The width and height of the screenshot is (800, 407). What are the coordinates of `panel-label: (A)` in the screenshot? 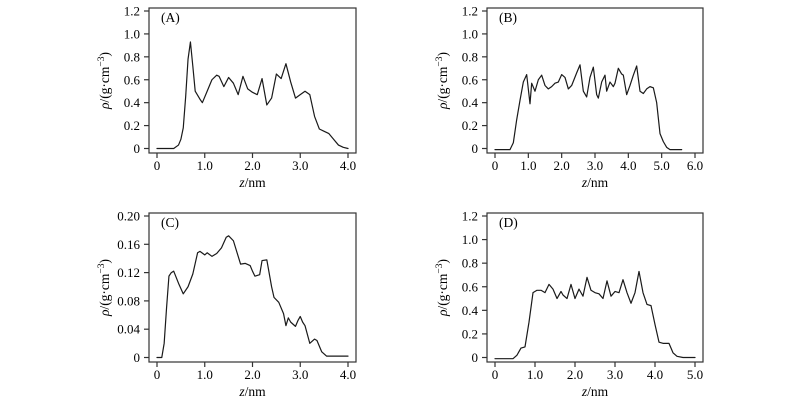 It's located at (170, 17).